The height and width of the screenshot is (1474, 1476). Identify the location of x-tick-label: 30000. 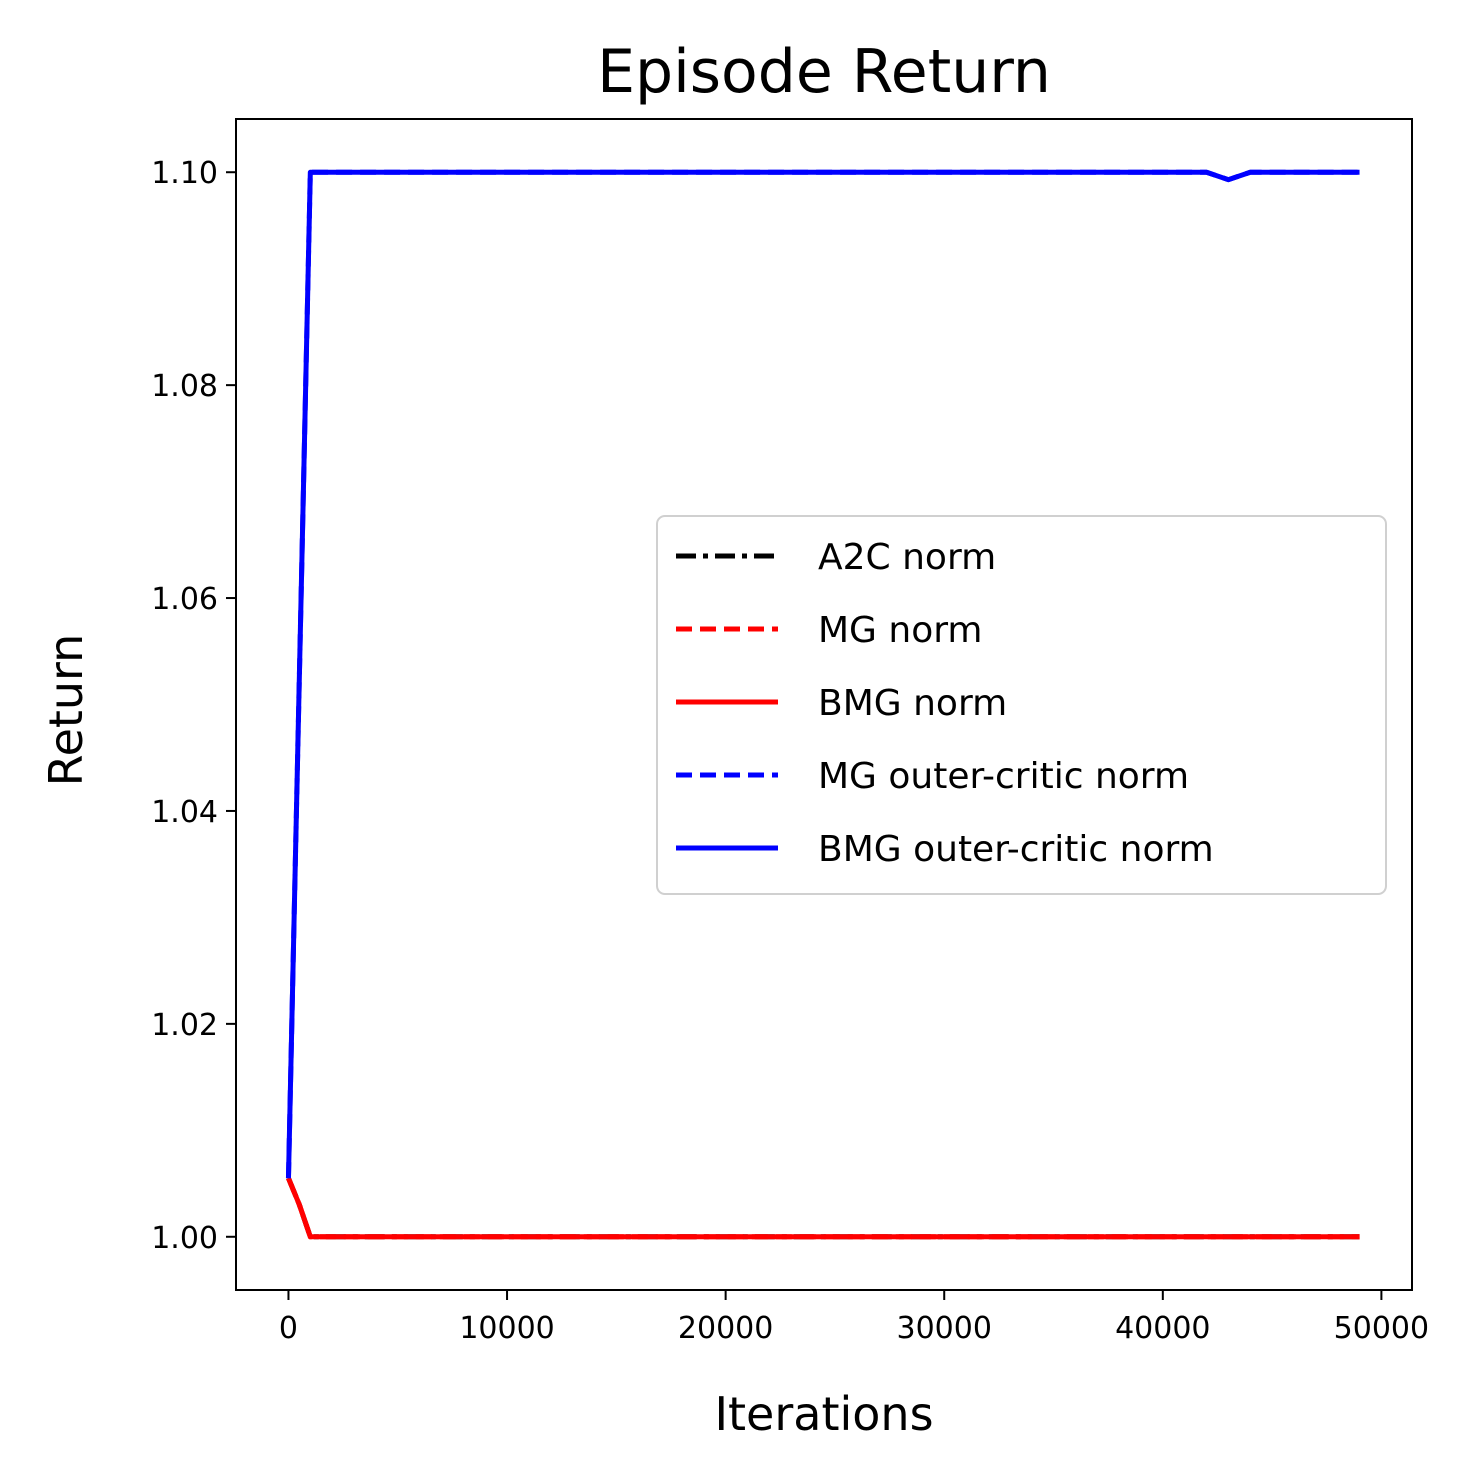
(944, 1328).